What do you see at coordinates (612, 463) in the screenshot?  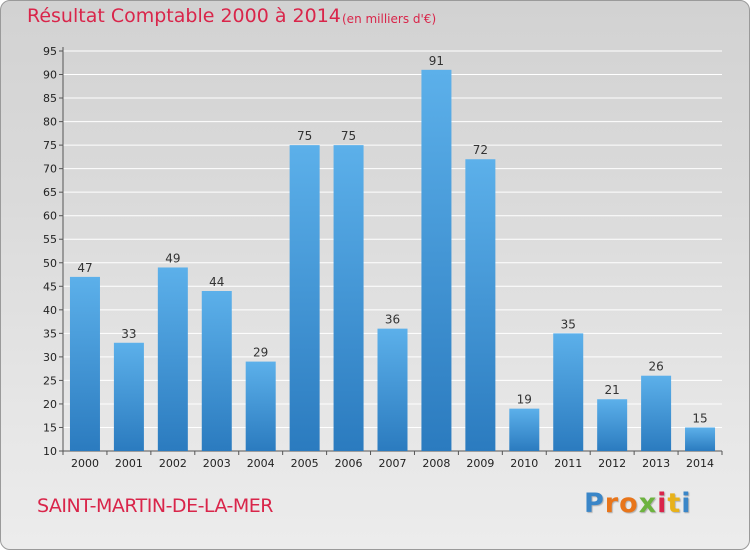 I see `x-tick-label: 2012` at bounding box center [612, 463].